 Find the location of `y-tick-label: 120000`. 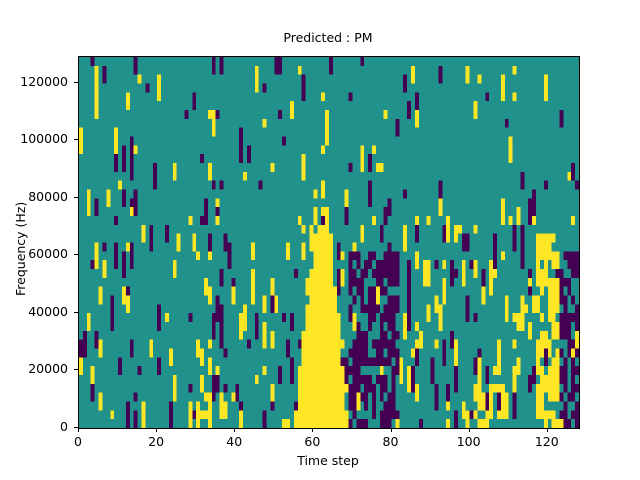

y-tick-label: 120000 is located at coordinates (44, 81).